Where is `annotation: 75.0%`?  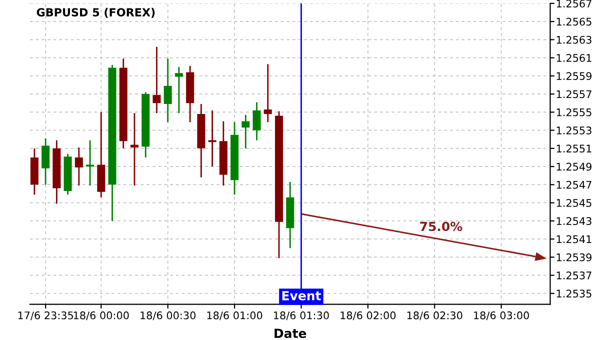
annotation: 75.0% is located at coordinates (441, 227).